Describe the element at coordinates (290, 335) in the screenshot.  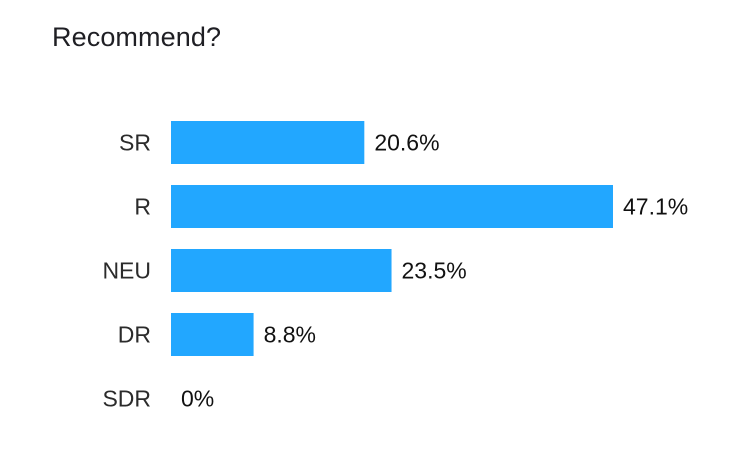
I see `value-label-dr: 8.8%` at that location.